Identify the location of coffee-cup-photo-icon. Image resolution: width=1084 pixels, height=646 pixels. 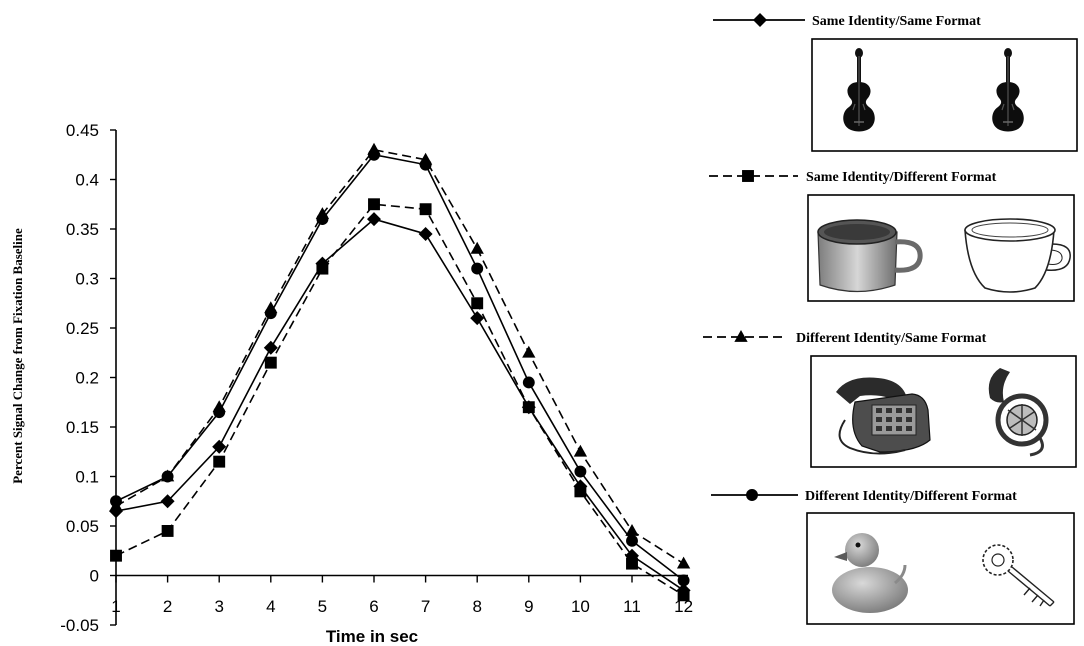
(870, 256).